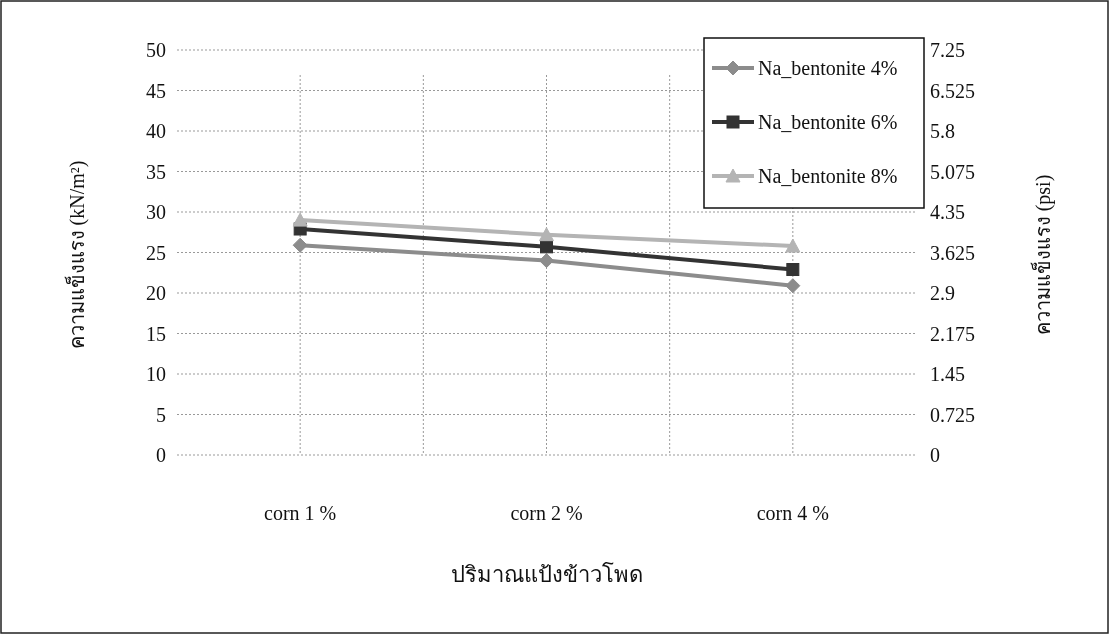 The height and width of the screenshot is (634, 1109). I want to click on y-tick-label: 0, so click(161, 455).